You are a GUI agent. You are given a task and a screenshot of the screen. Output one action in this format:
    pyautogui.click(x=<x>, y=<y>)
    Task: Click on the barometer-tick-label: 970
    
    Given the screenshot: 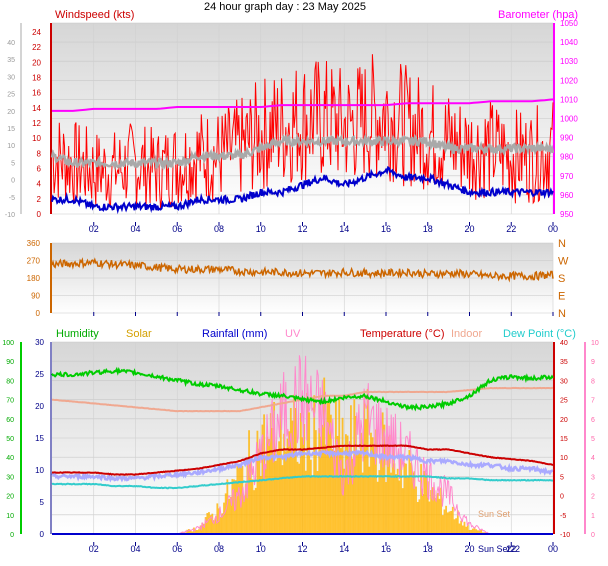 What is the action you would take?
    pyautogui.click(x=567, y=176)
    